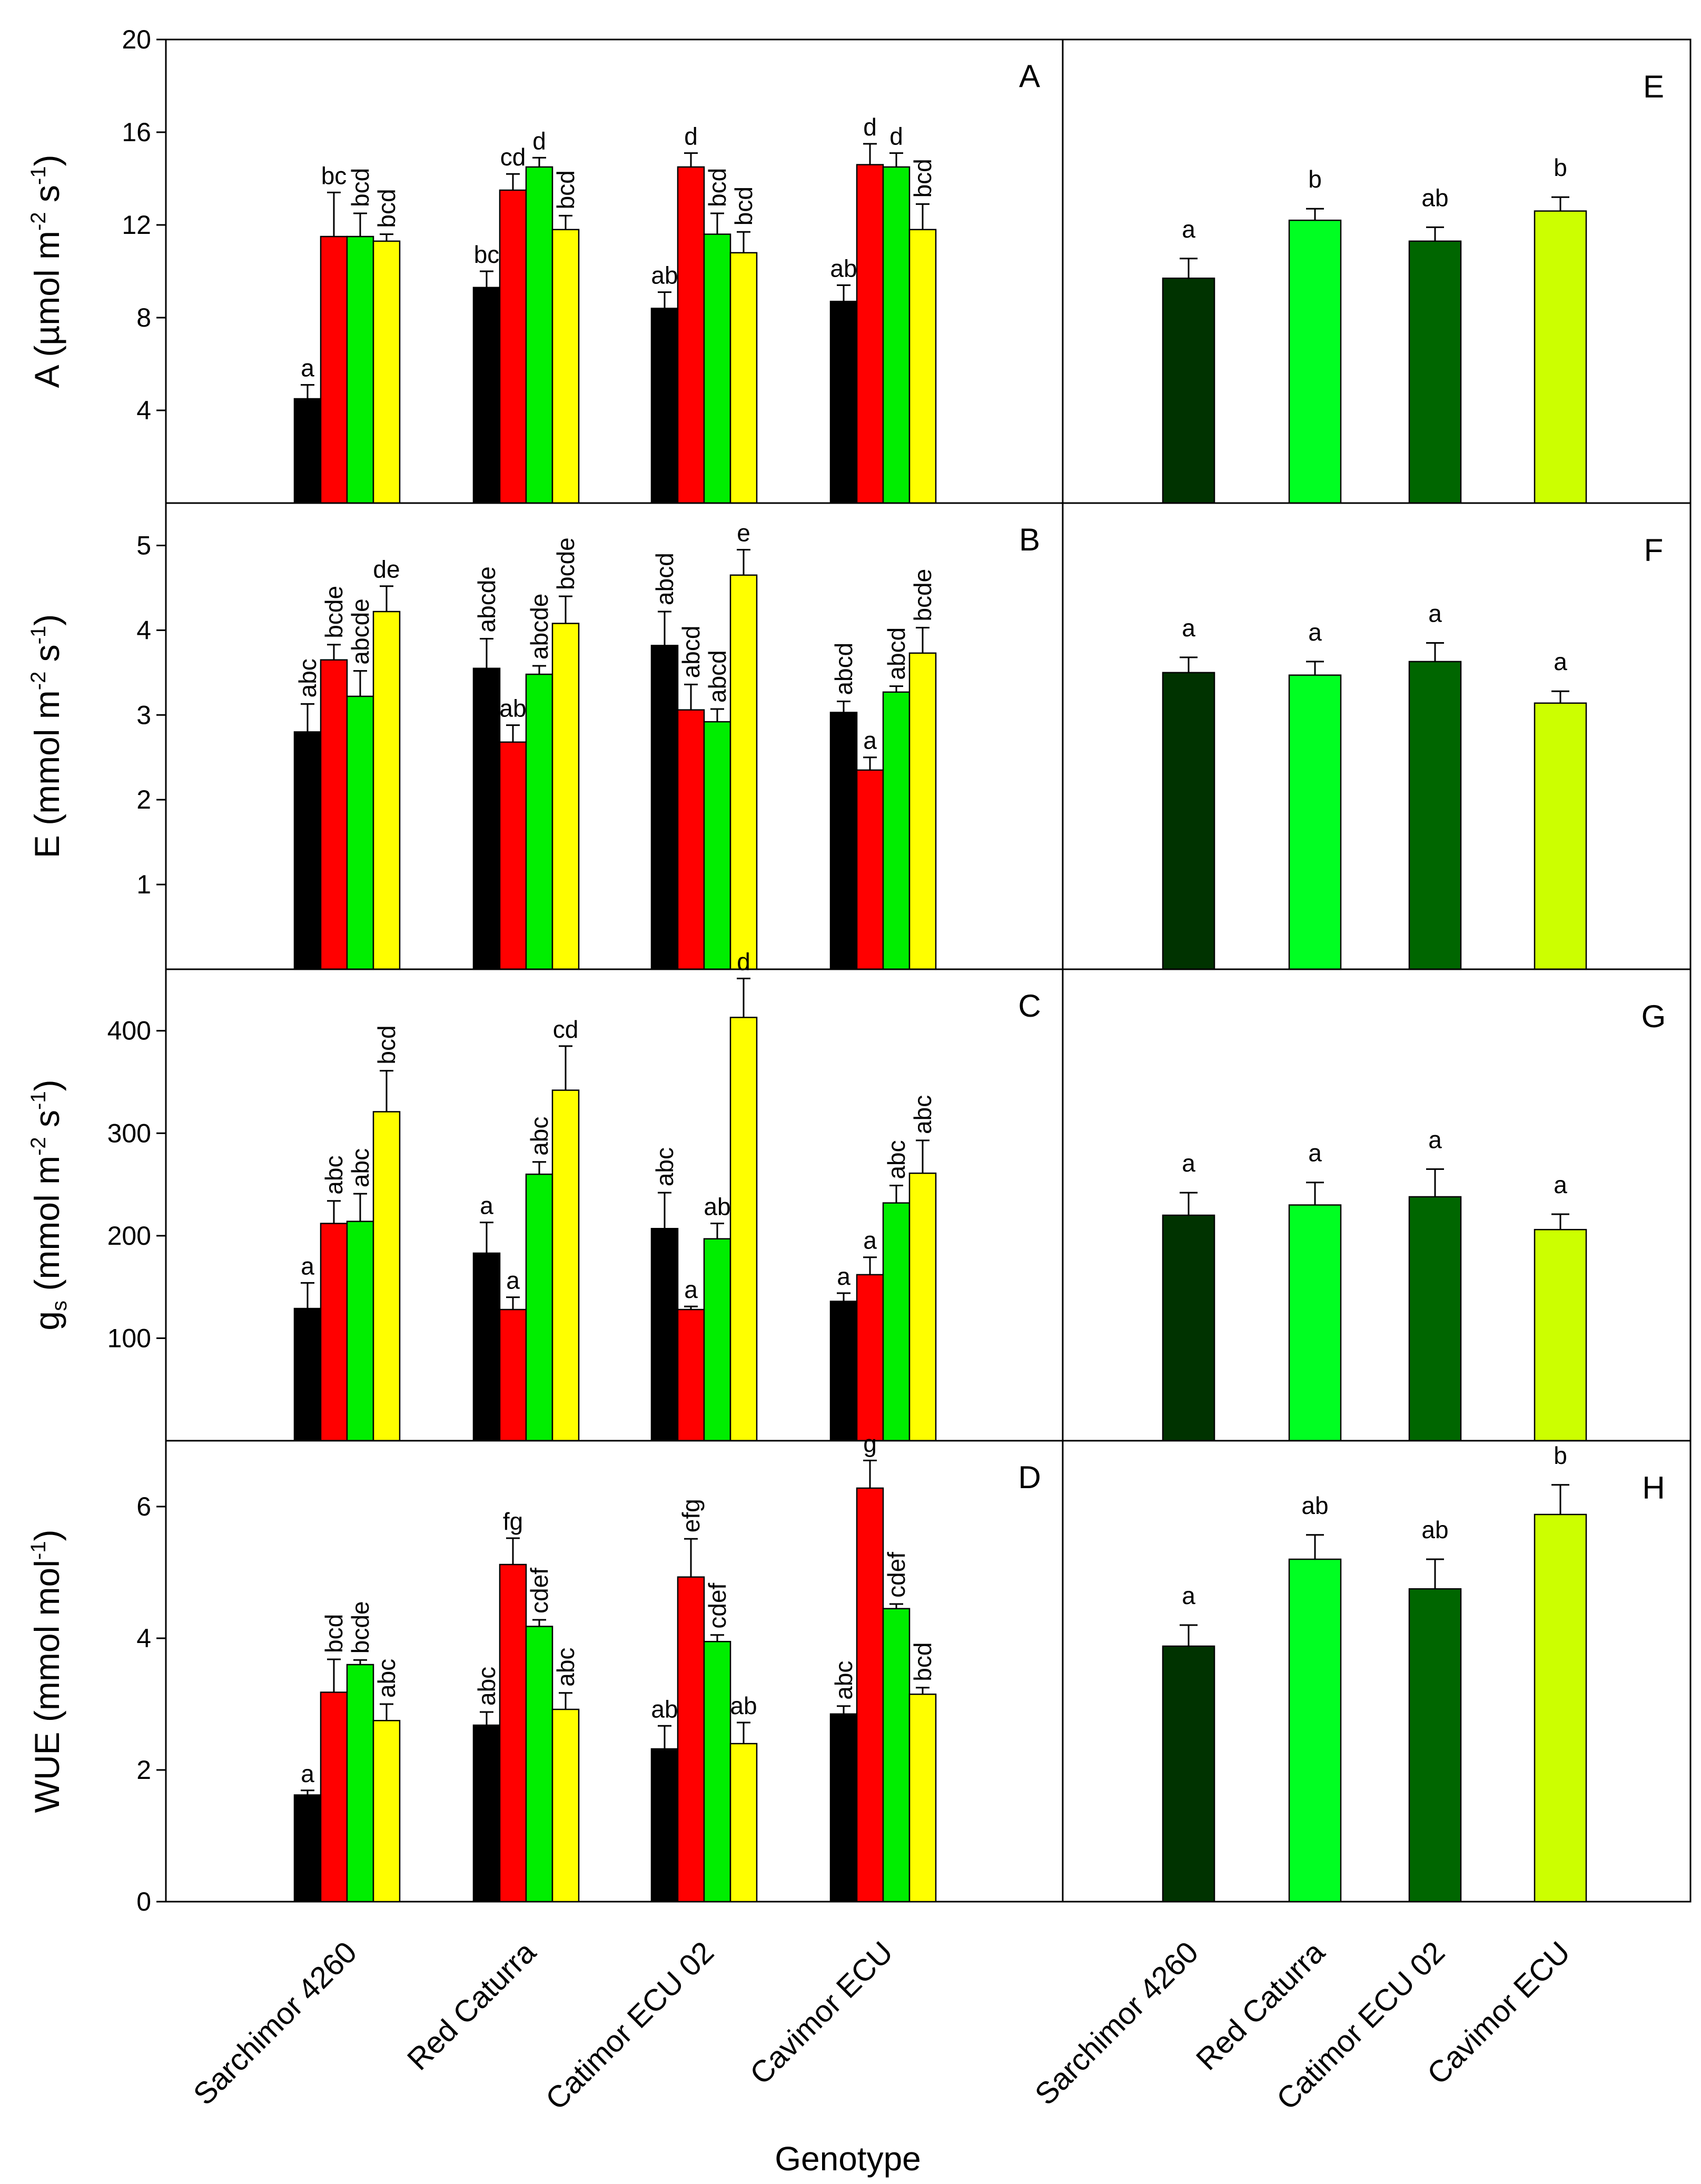  I want to click on panel-label-e: E, so click(1653, 86).